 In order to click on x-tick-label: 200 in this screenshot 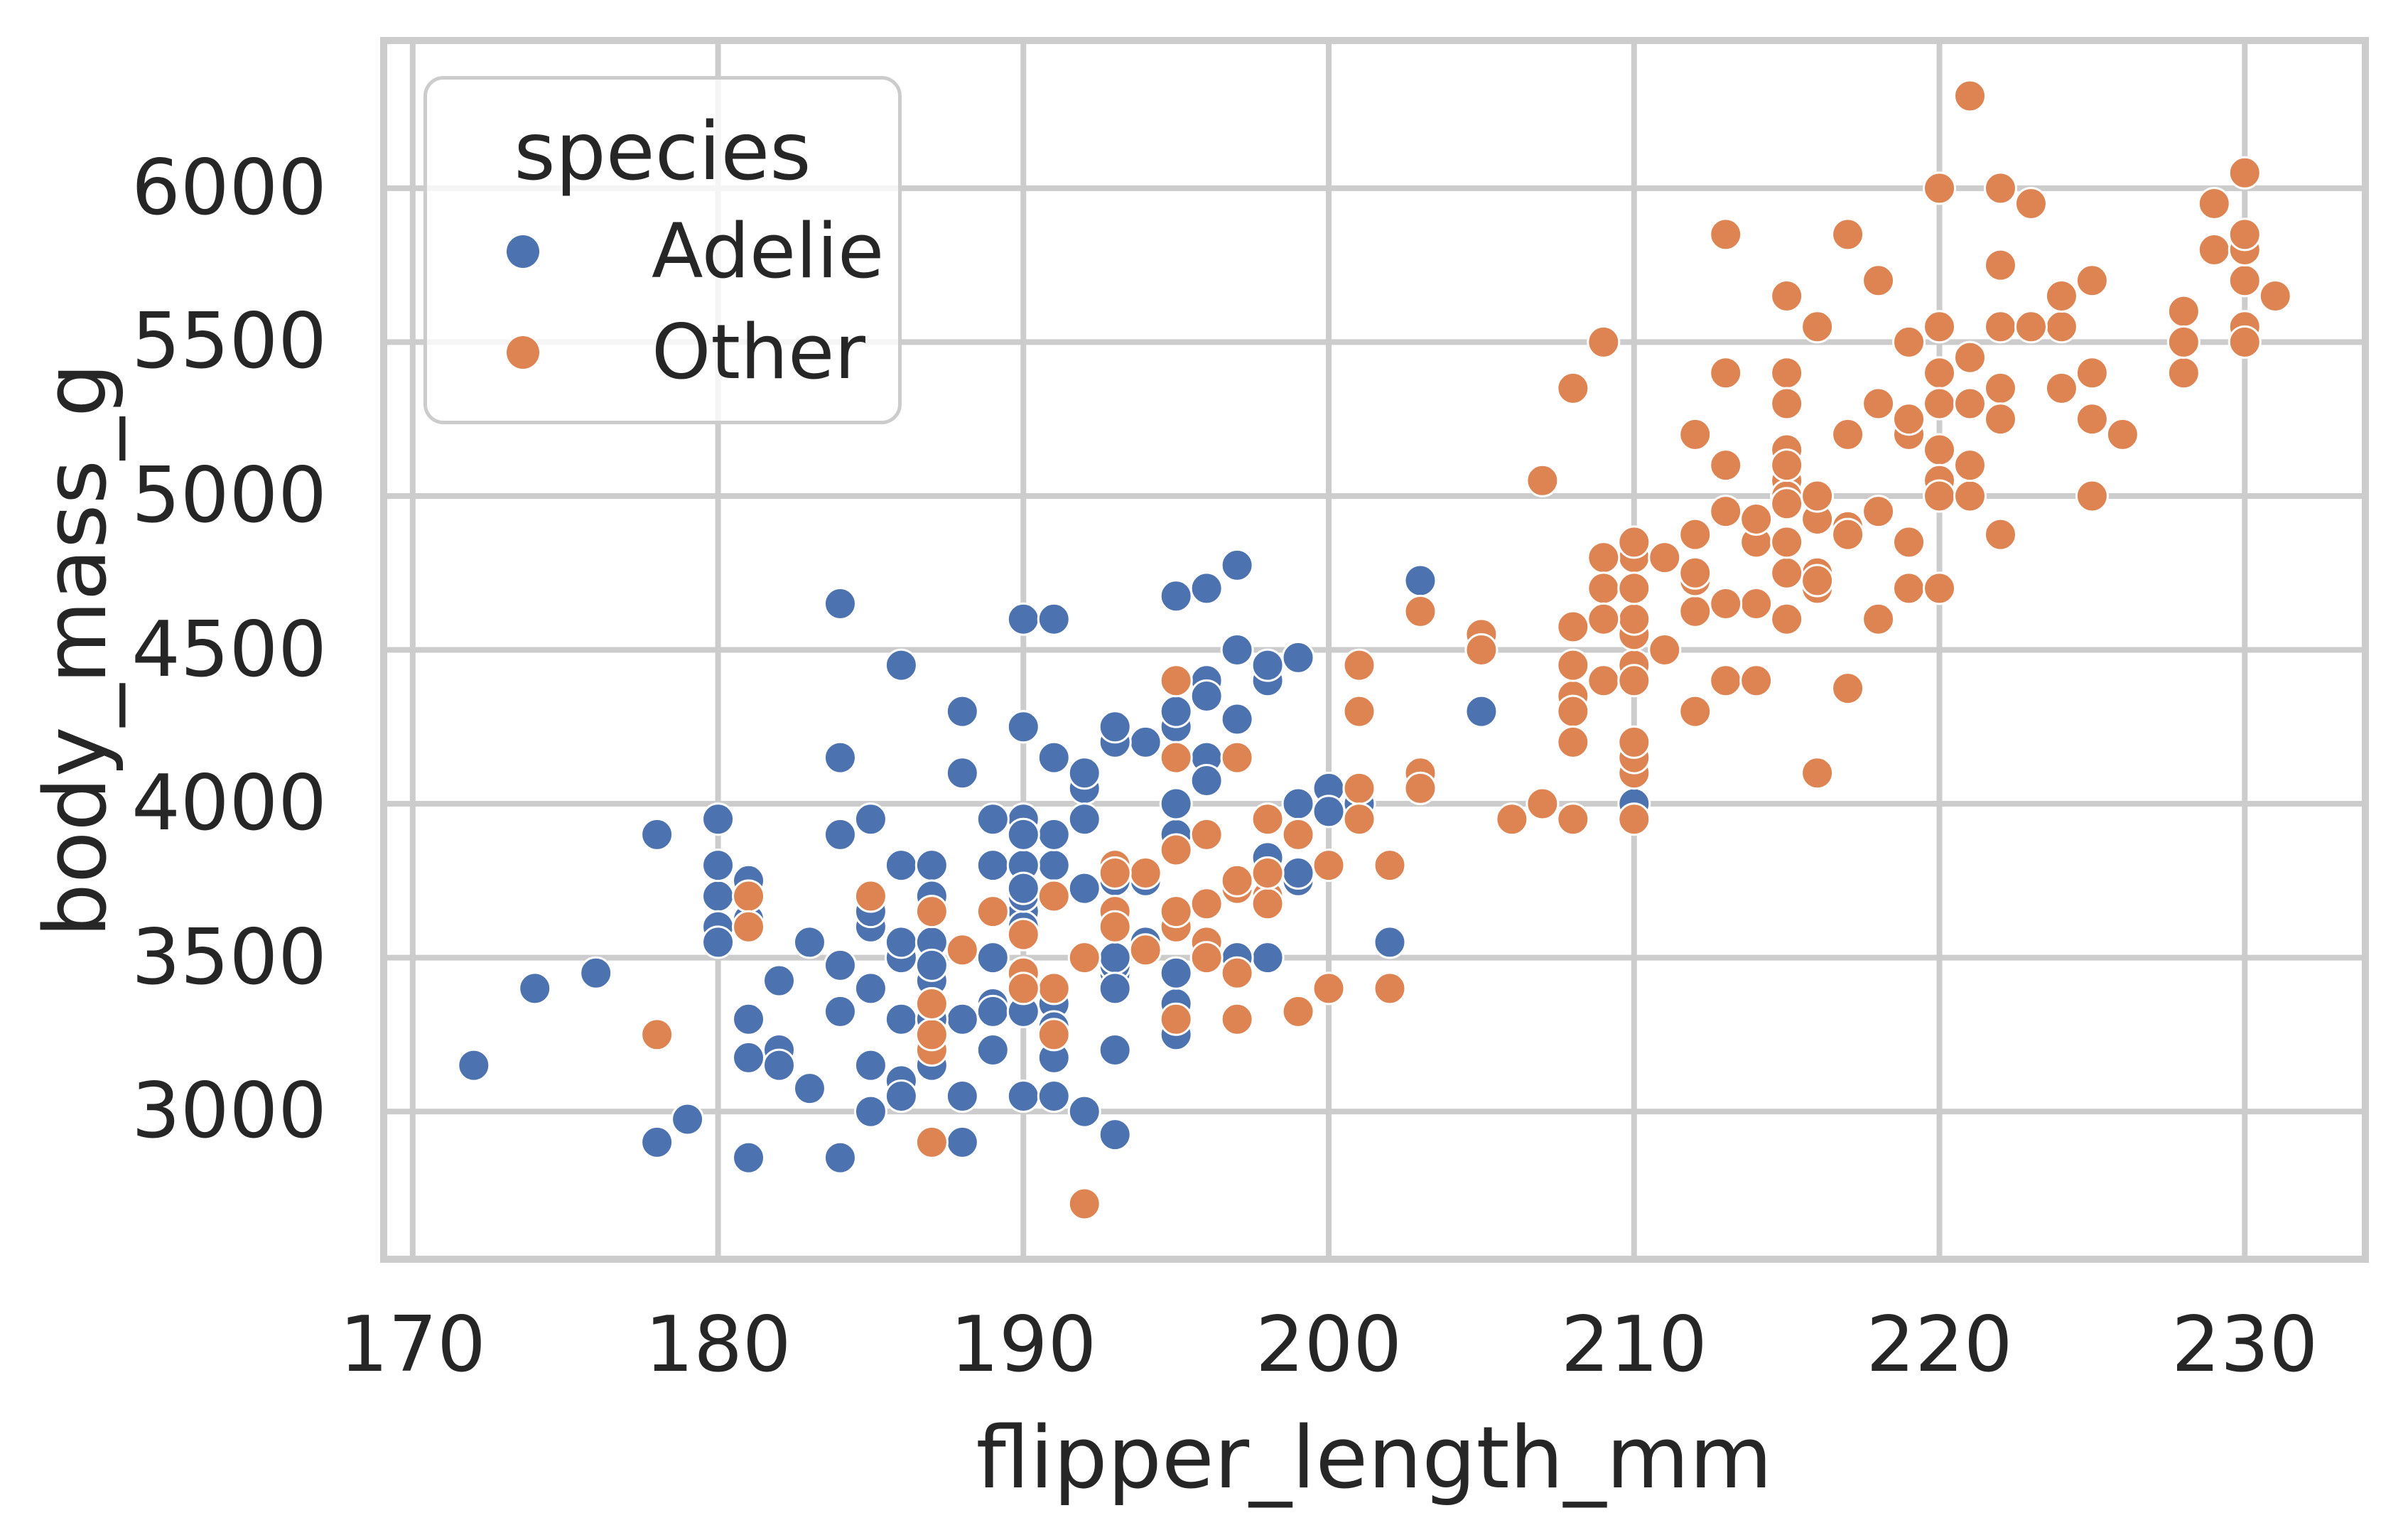, I will do `click(1329, 1345)`.